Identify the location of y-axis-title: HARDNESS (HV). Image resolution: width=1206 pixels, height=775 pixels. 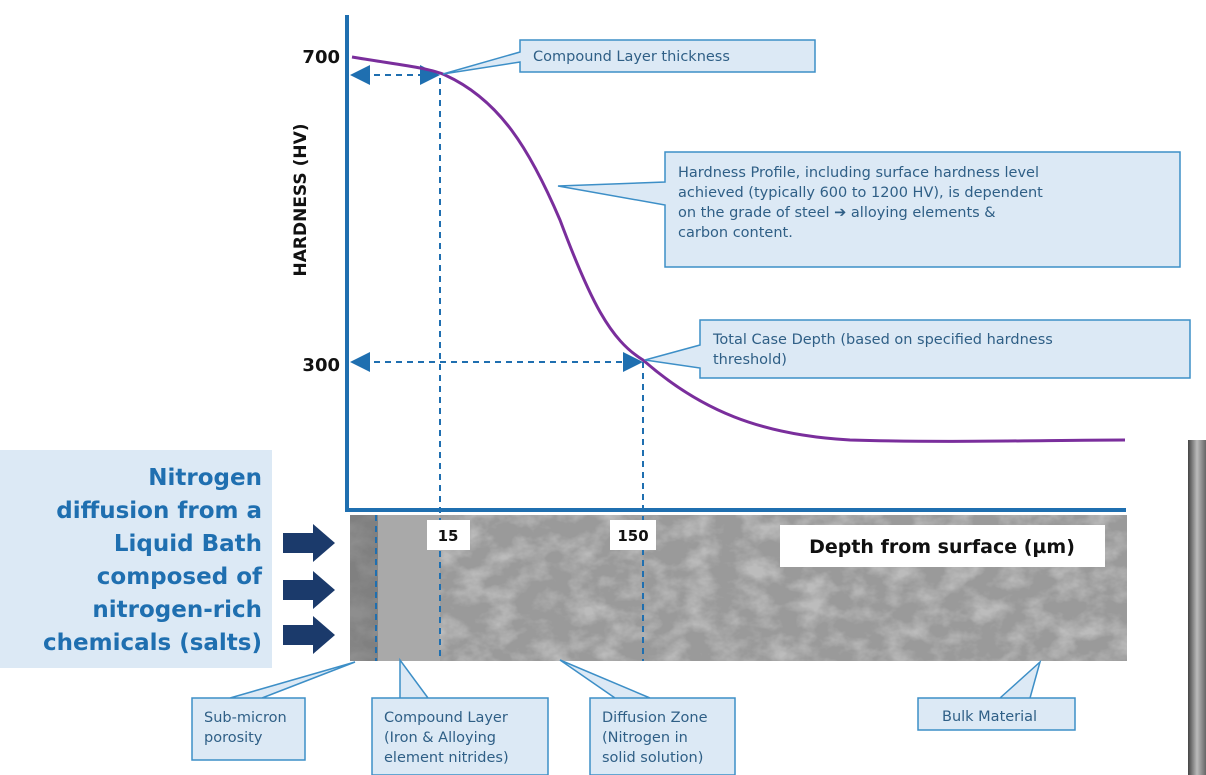
(301, 200).